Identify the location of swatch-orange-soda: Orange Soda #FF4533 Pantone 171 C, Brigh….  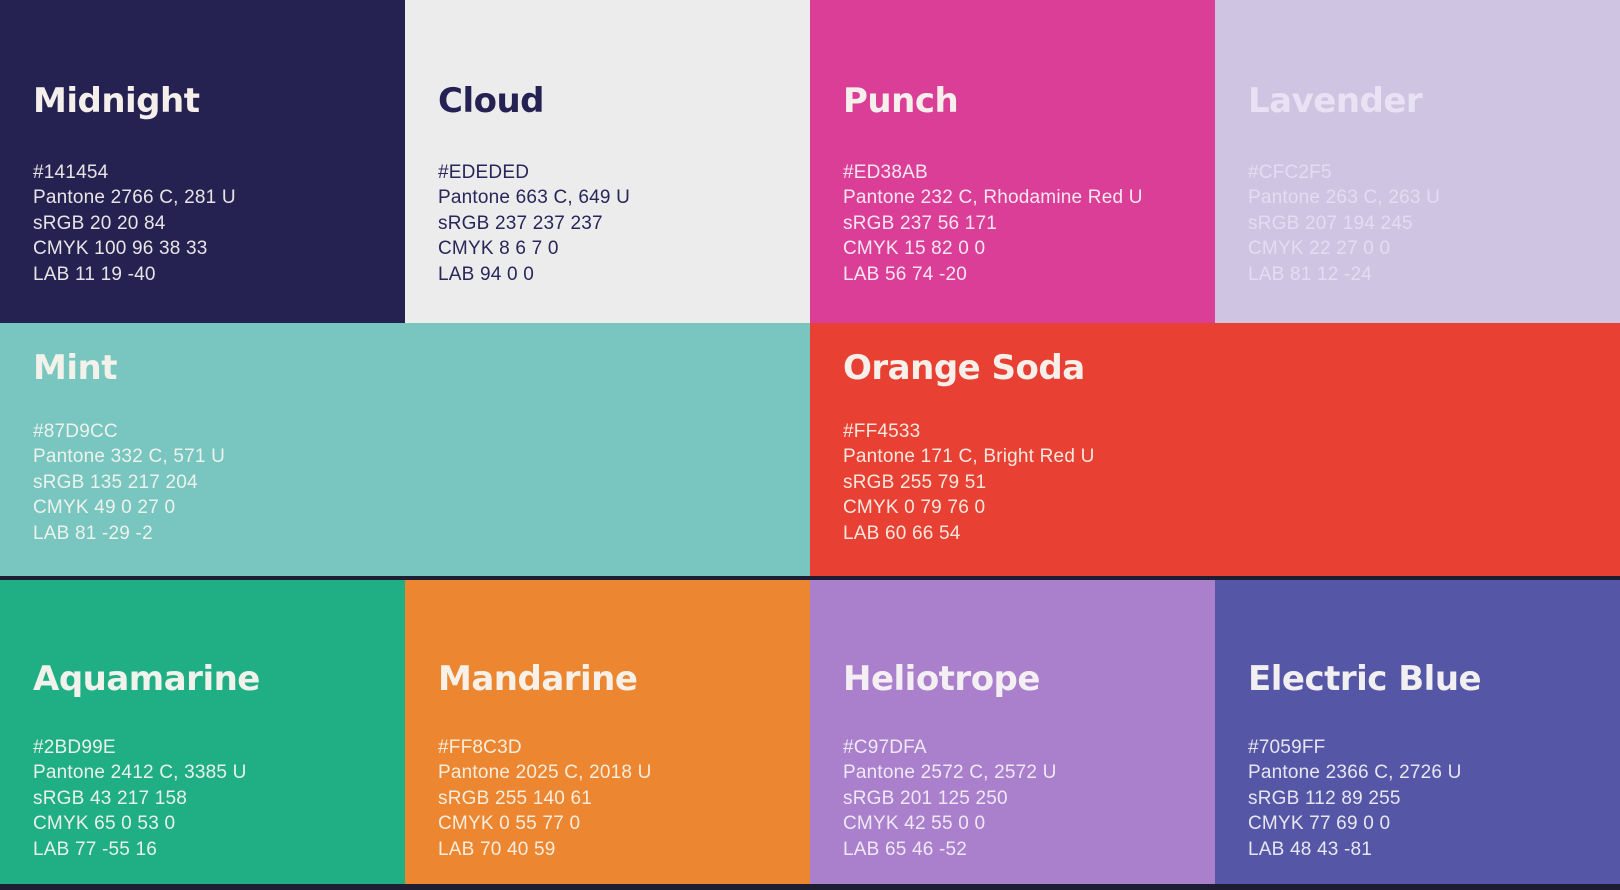
(1215, 449).